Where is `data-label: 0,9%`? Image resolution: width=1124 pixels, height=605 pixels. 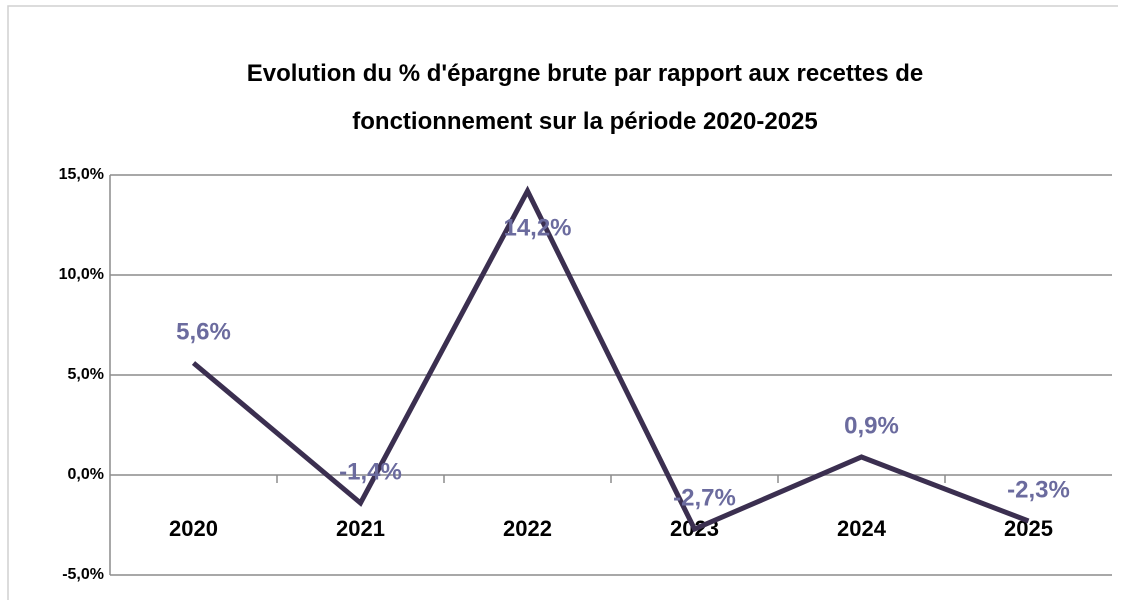 data-label: 0,9% is located at coordinates (871, 425).